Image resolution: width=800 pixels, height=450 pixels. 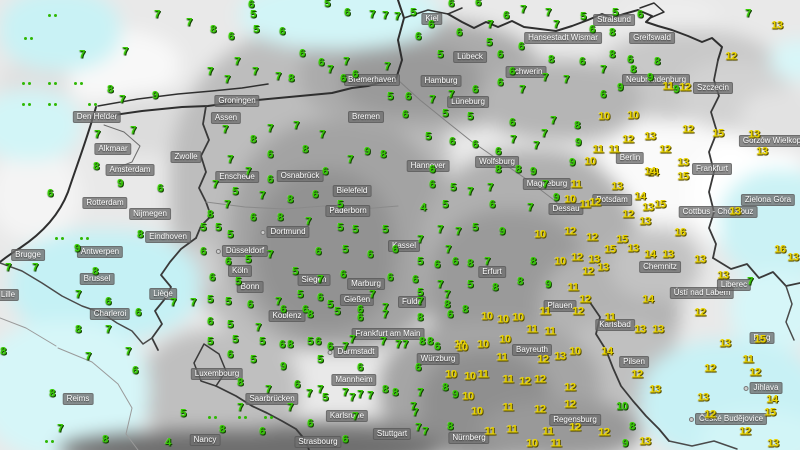 What do you see at coordinates (650, 254) in the screenshot?
I see `temperature-value: 14` at bounding box center [650, 254].